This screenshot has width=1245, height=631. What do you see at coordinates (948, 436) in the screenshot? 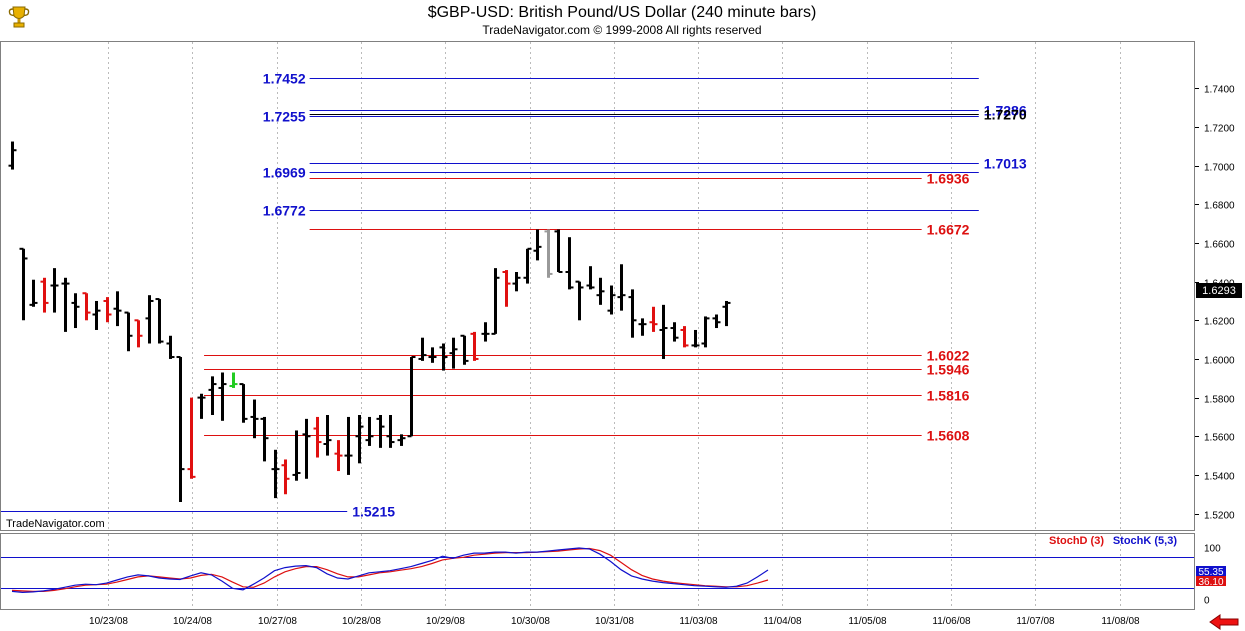
I see `level-label-1.5608: 1.5608` at bounding box center [948, 436].